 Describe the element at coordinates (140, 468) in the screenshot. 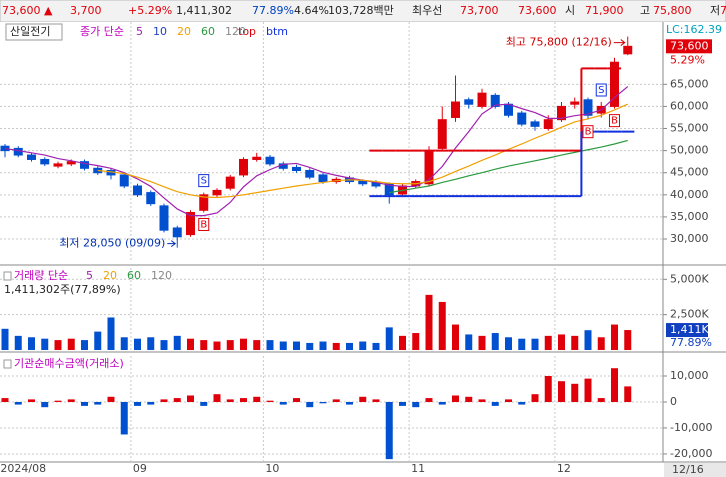

I see `x-tick-label: 09` at that location.